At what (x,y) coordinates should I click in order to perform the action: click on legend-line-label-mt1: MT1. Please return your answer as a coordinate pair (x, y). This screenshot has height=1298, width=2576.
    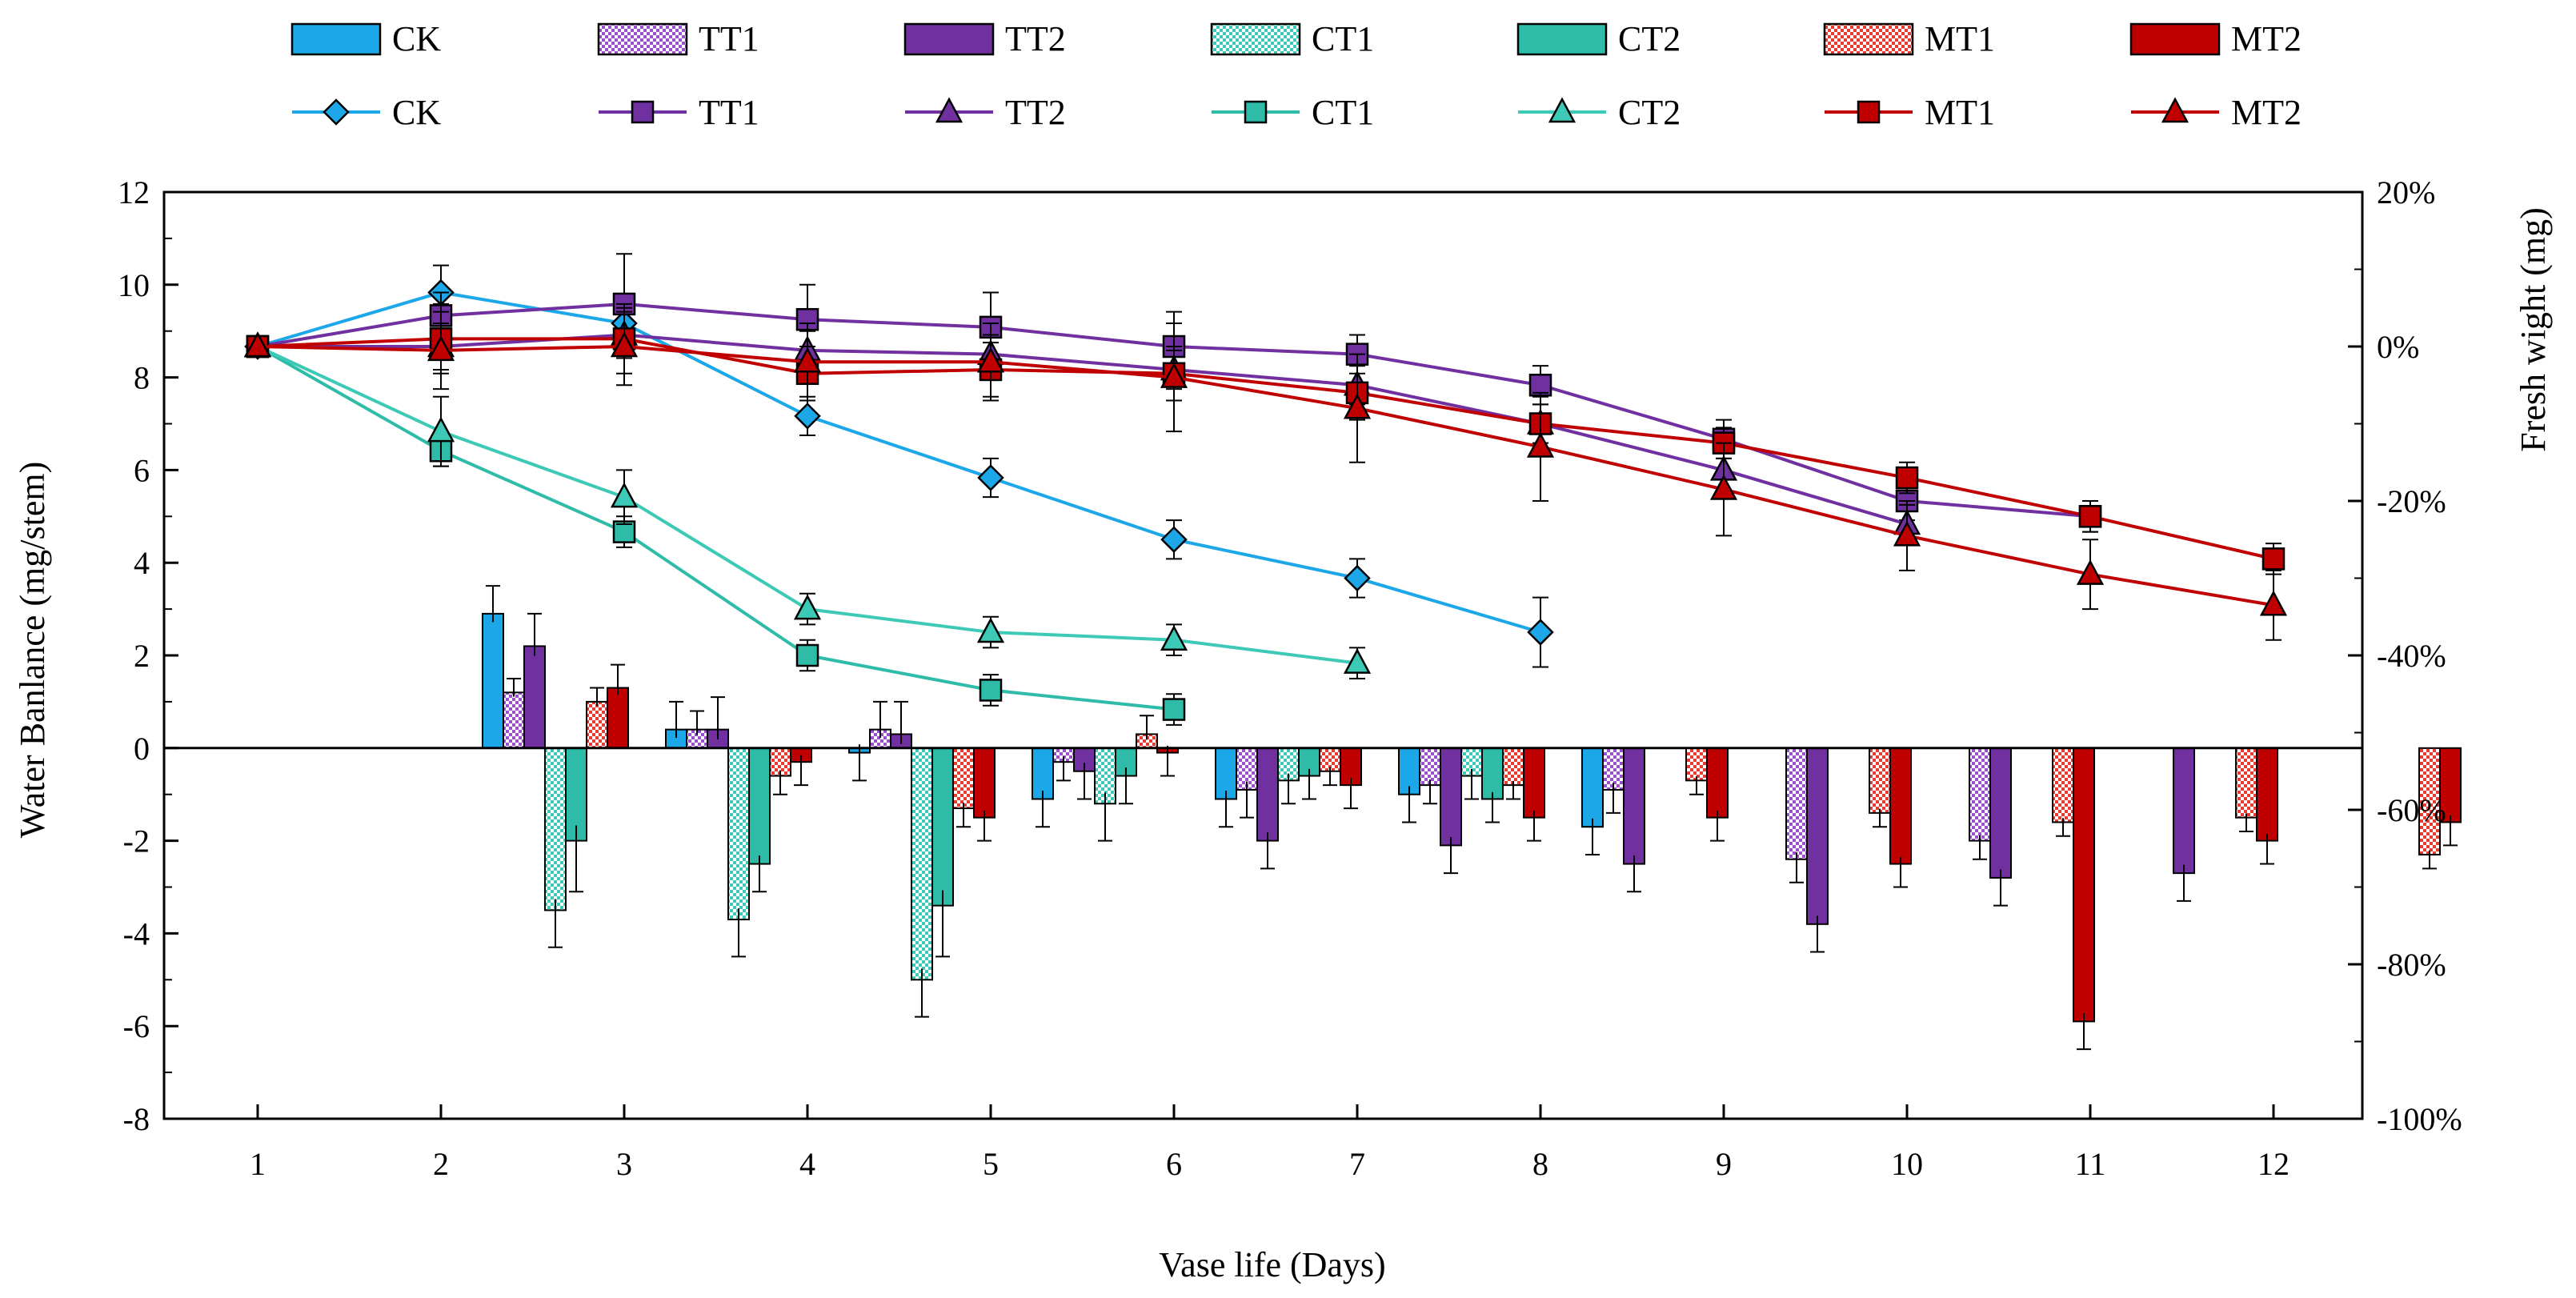
    Looking at the image, I should click on (1960, 112).